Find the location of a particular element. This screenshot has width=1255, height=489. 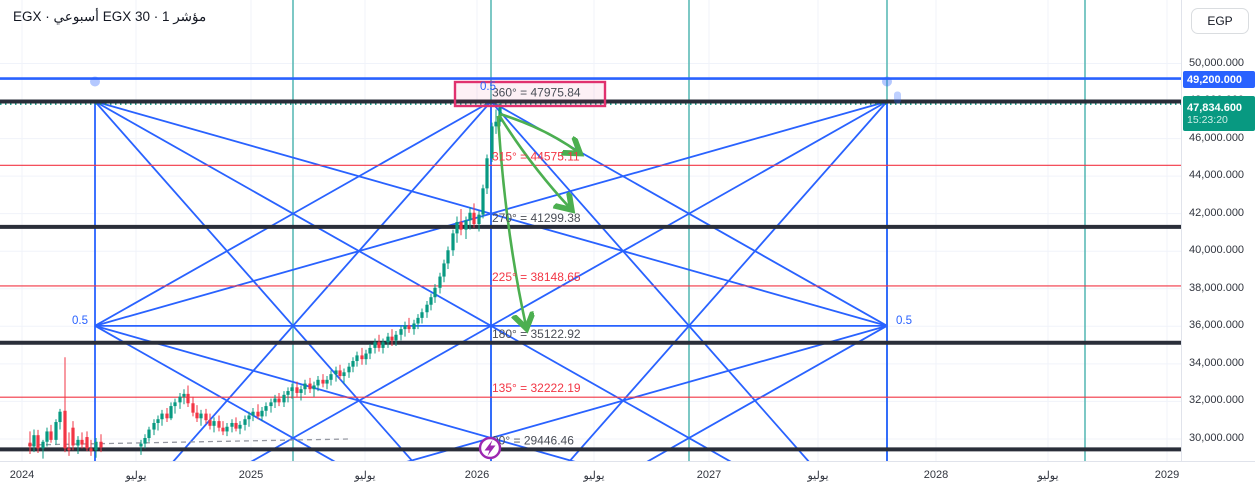

gann-level-label: 135° = 32222.19 is located at coordinates (536, 388).